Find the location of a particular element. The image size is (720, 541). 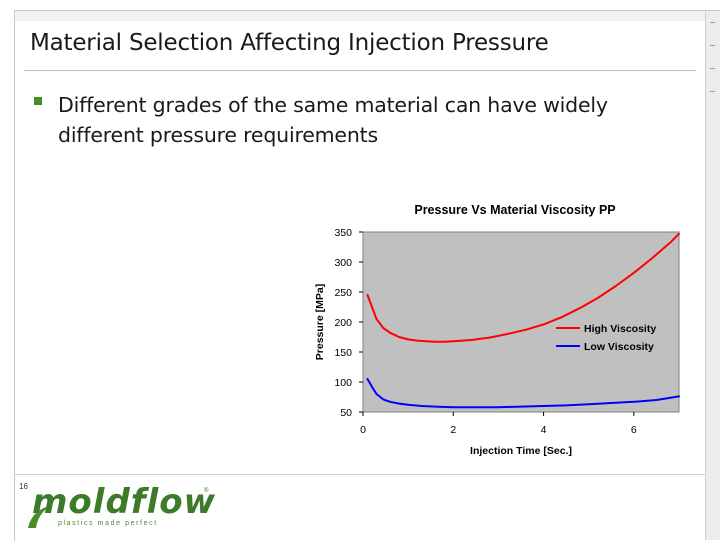

logo-swoosh-icon is located at coordinates (39, 517).